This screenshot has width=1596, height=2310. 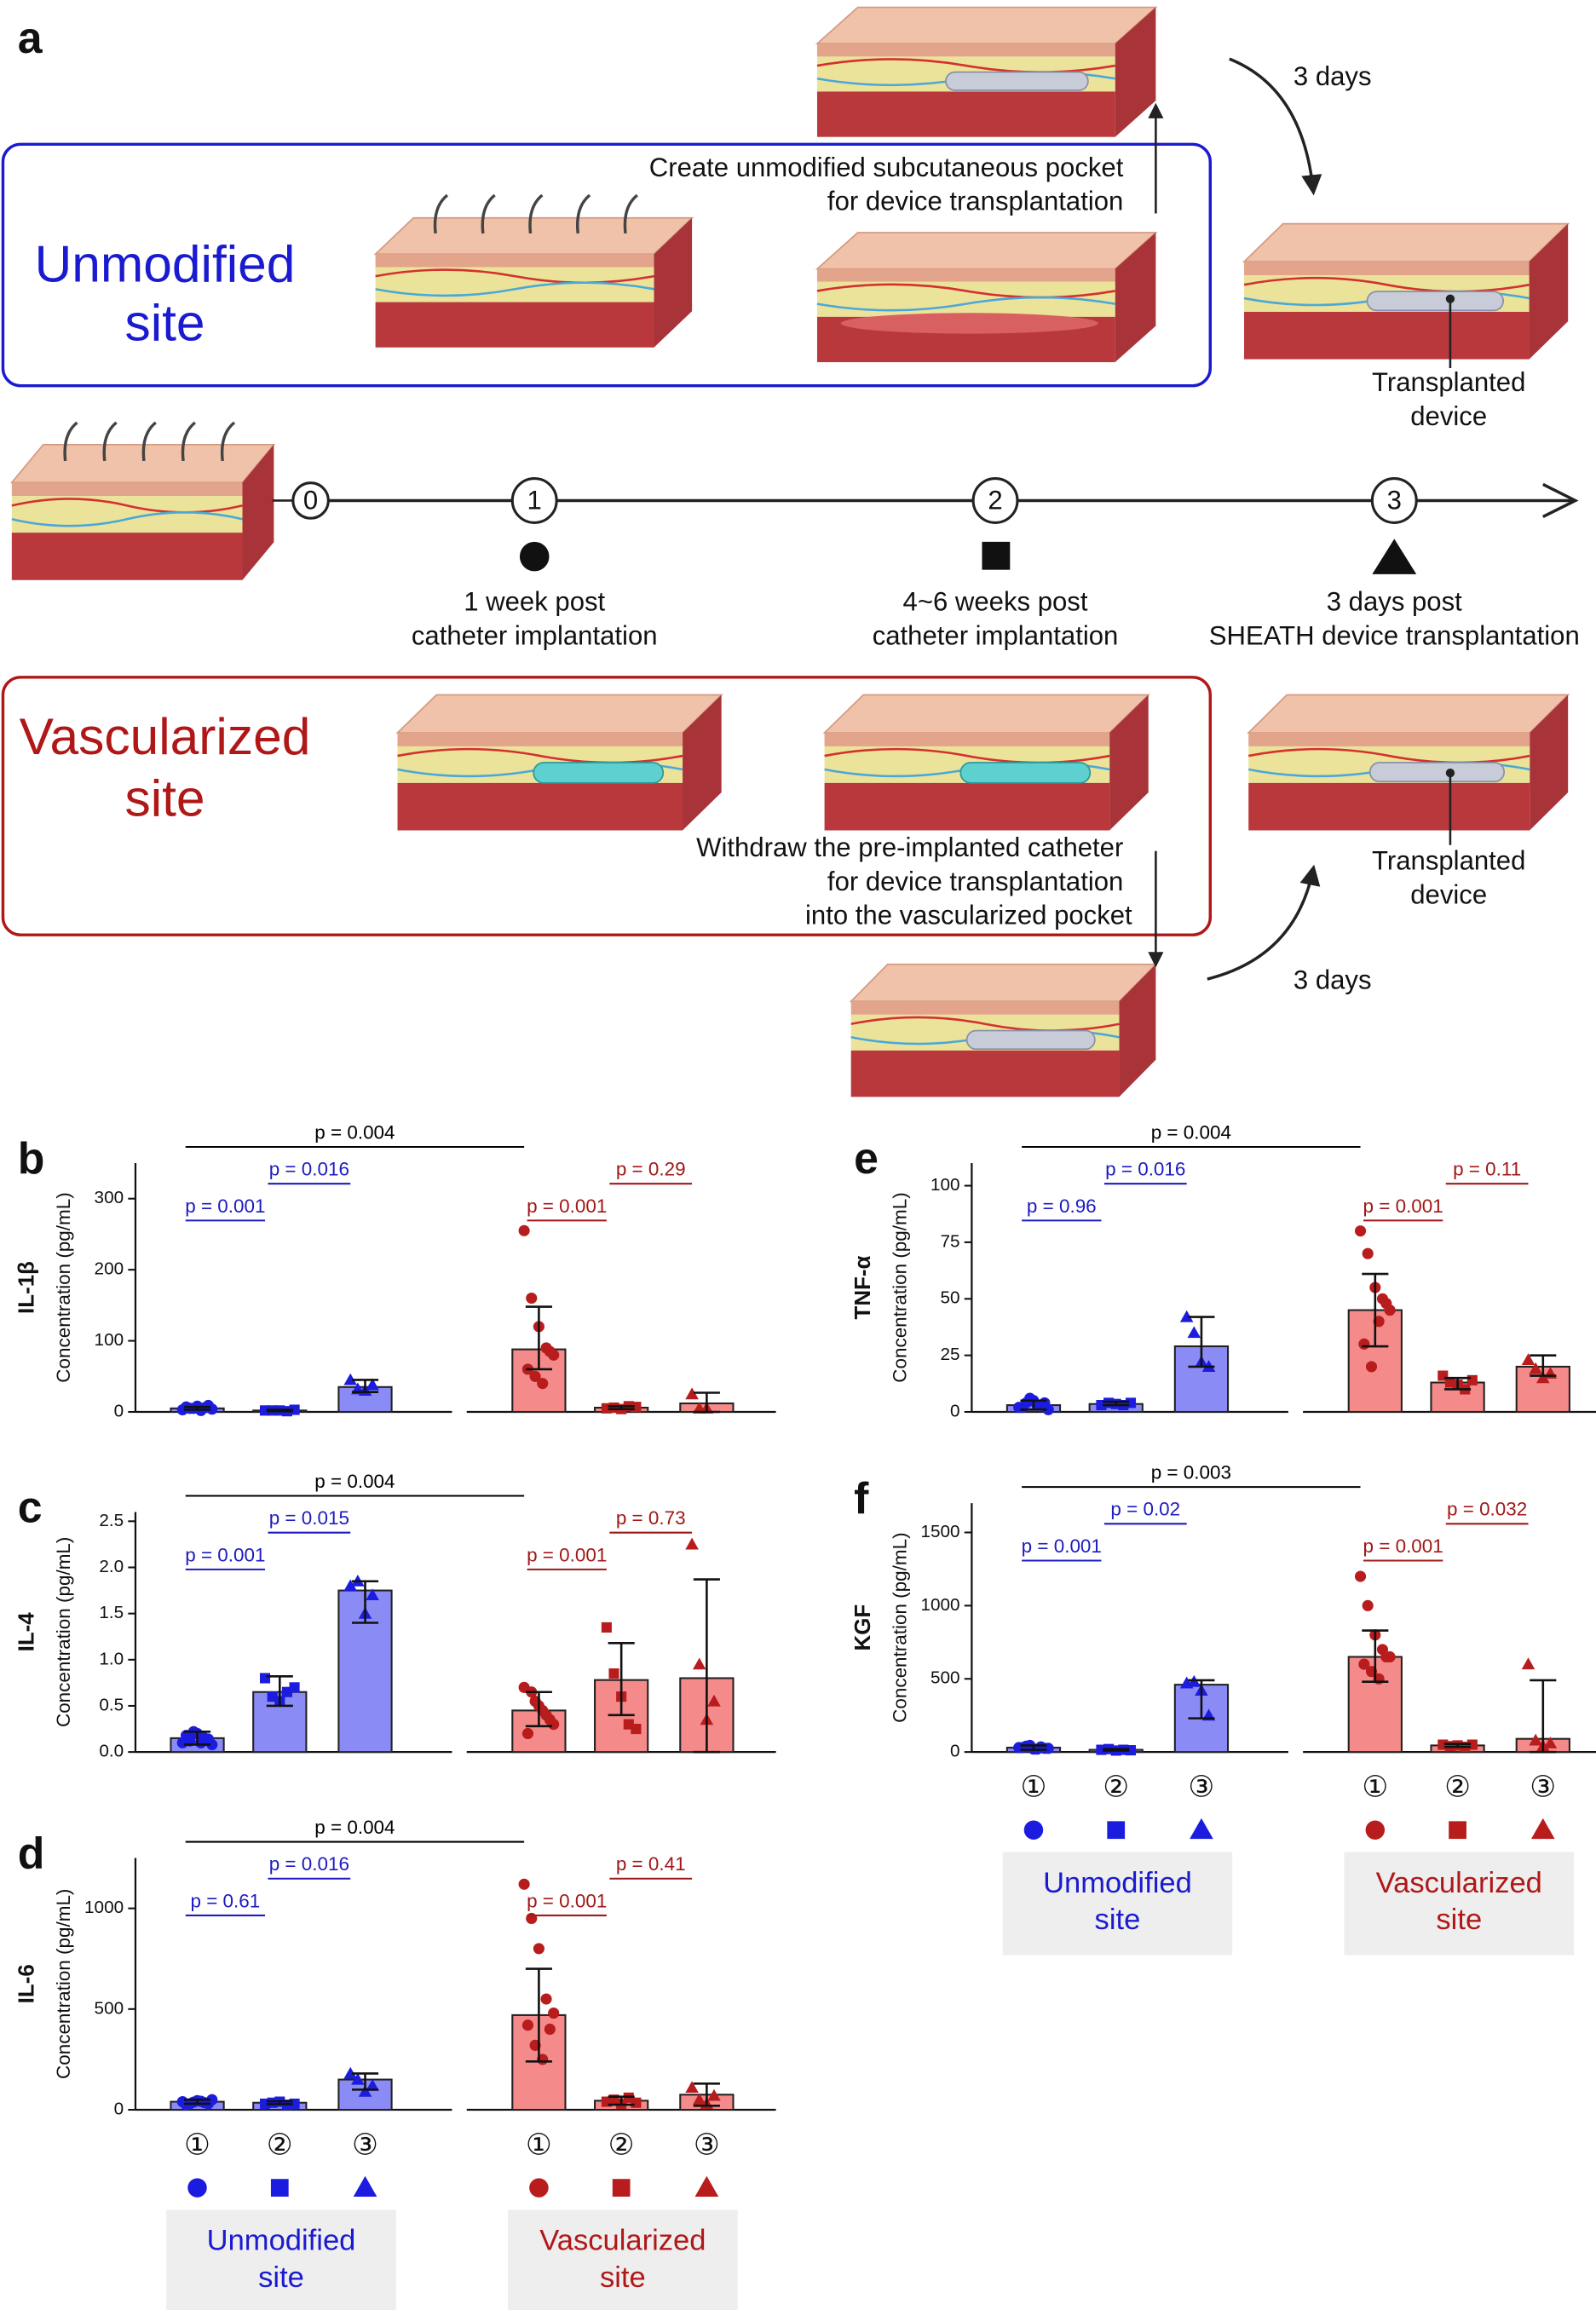 What do you see at coordinates (225, 1900) in the screenshot?
I see `p-value: p = 0.61` at bounding box center [225, 1900].